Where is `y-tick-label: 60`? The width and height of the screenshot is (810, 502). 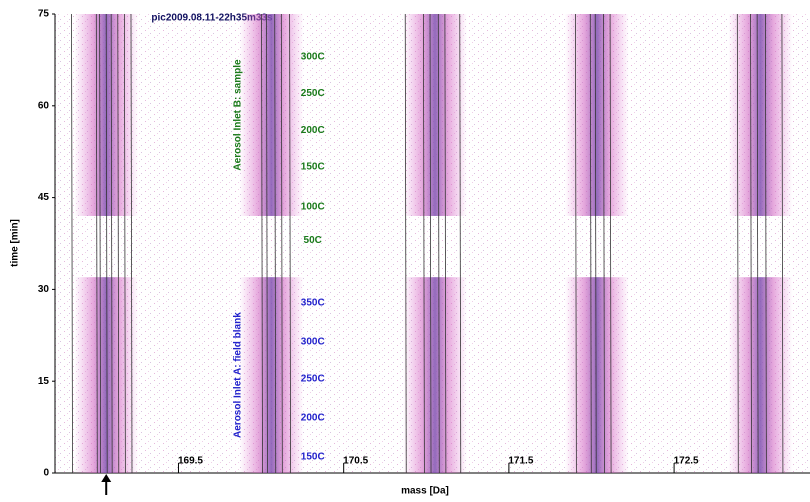 y-tick-label: 60 is located at coordinates (44, 105).